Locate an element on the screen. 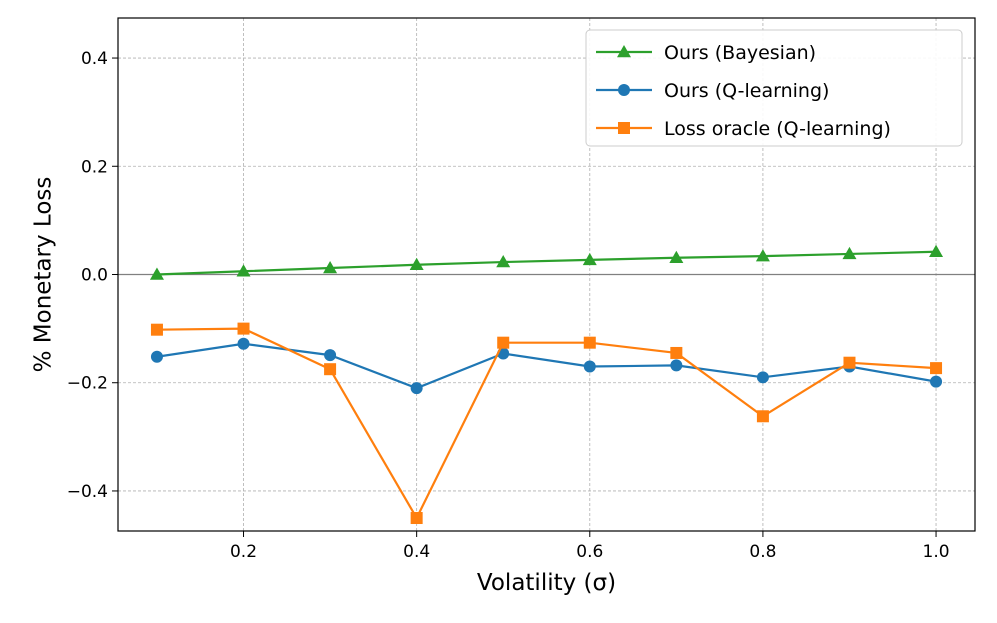  legend-item: Loss oracle (Q-learning) is located at coordinates (743, 129).